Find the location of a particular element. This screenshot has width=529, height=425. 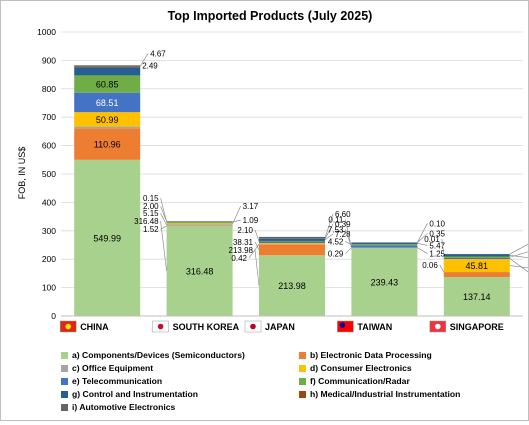

y-tick-label: 0 is located at coordinates (53, 316).